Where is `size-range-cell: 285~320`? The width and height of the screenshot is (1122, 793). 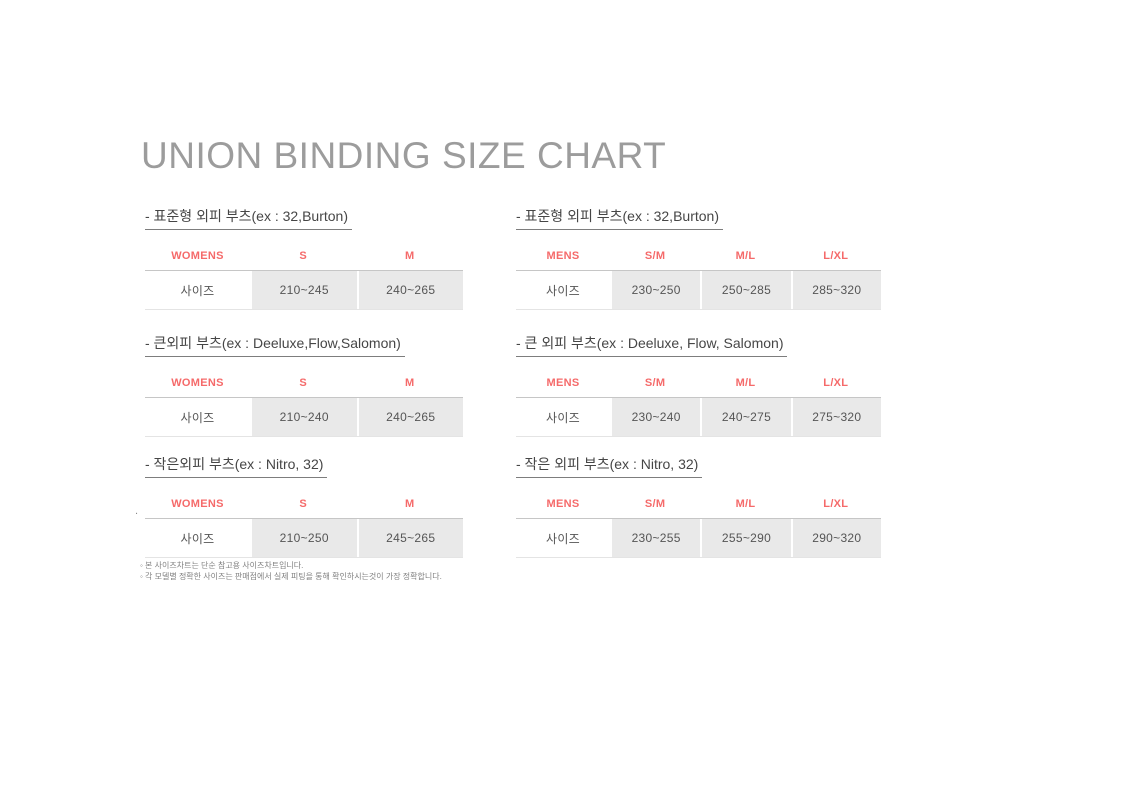 size-range-cell: 285~320 is located at coordinates (835, 290).